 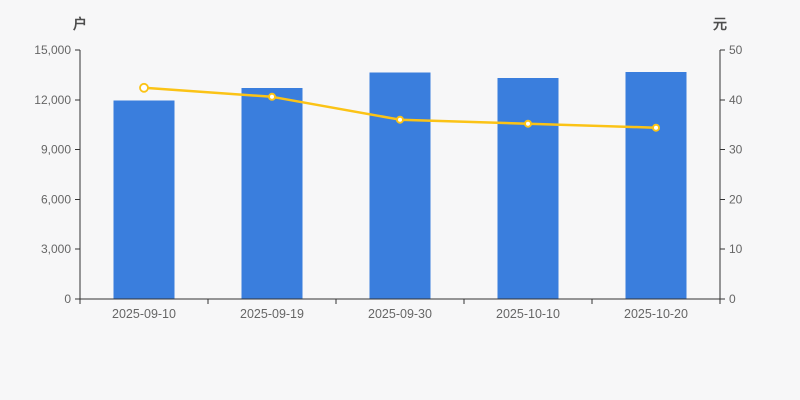 I want to click on left-axis-tick-label: 12,000, so click(x=52, y=100).